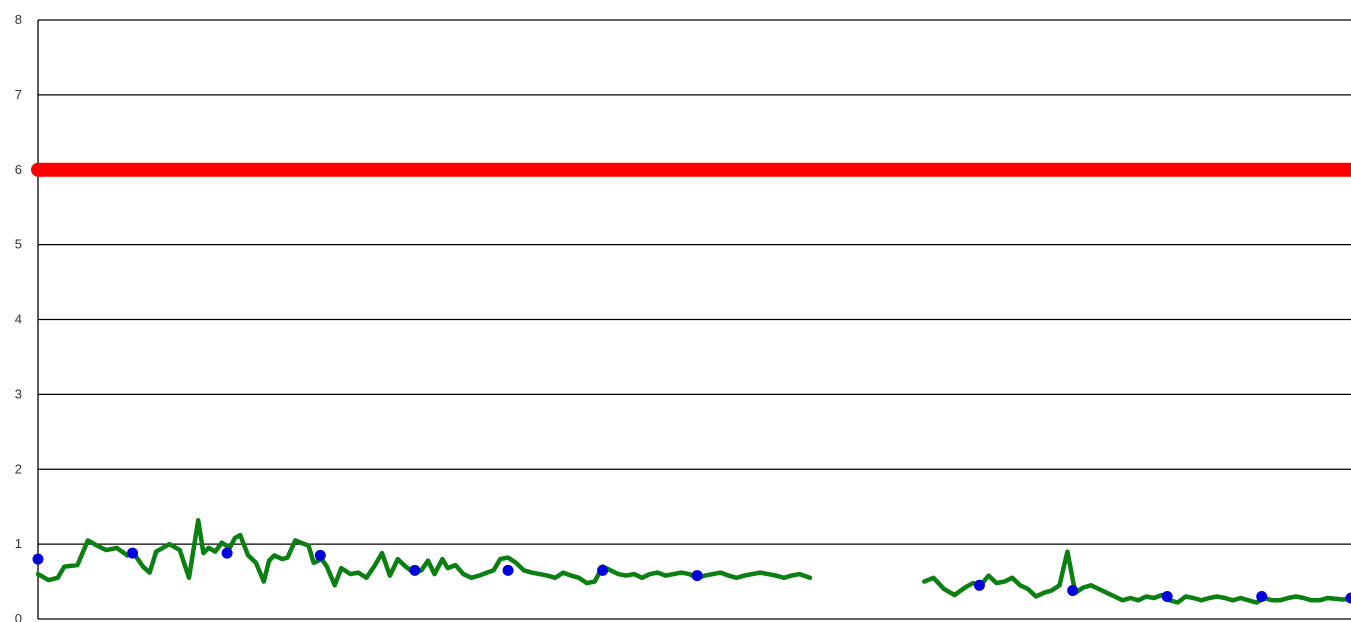 The height and width of the screenshot is (622, 1351). I want to click on y-tick-label: 8, so click(18, 19).